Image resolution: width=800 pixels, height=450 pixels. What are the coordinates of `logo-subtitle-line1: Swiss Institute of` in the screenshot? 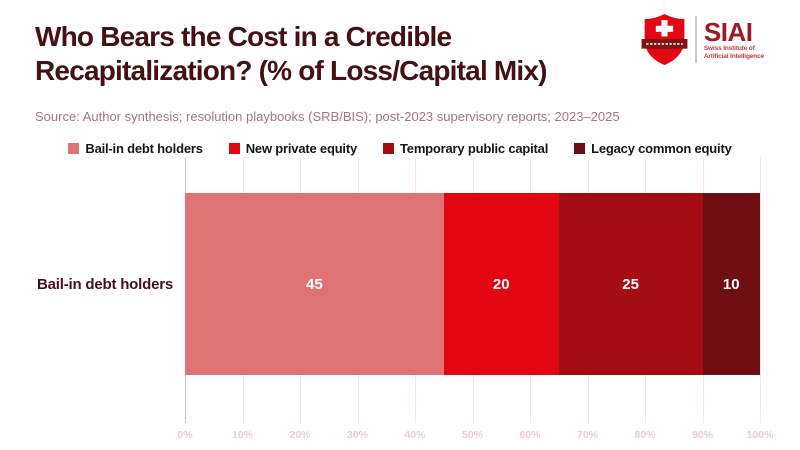 It's located at (729, 48).